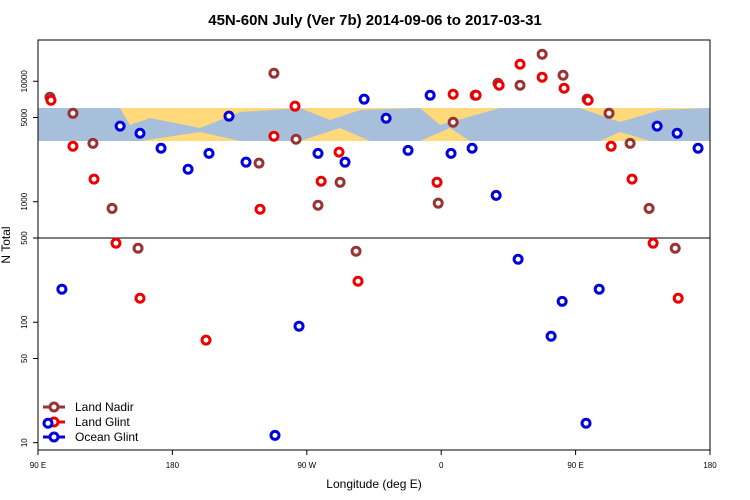 The width and height of the screenshot is (750, 500). I want to click on legend-label: Ocean Glint, so click(107, 437).